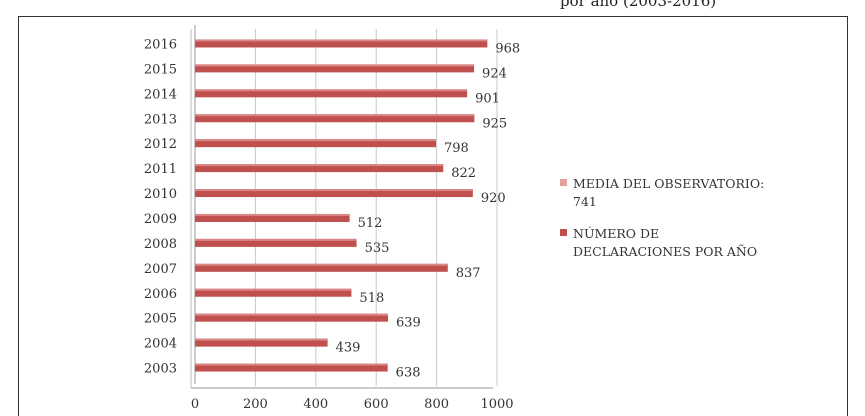 The height and width of the screenshot is (416, 865). Describe the element at coordinates (463, 173) in the screenshot. I see `data-label: 822` at that location.